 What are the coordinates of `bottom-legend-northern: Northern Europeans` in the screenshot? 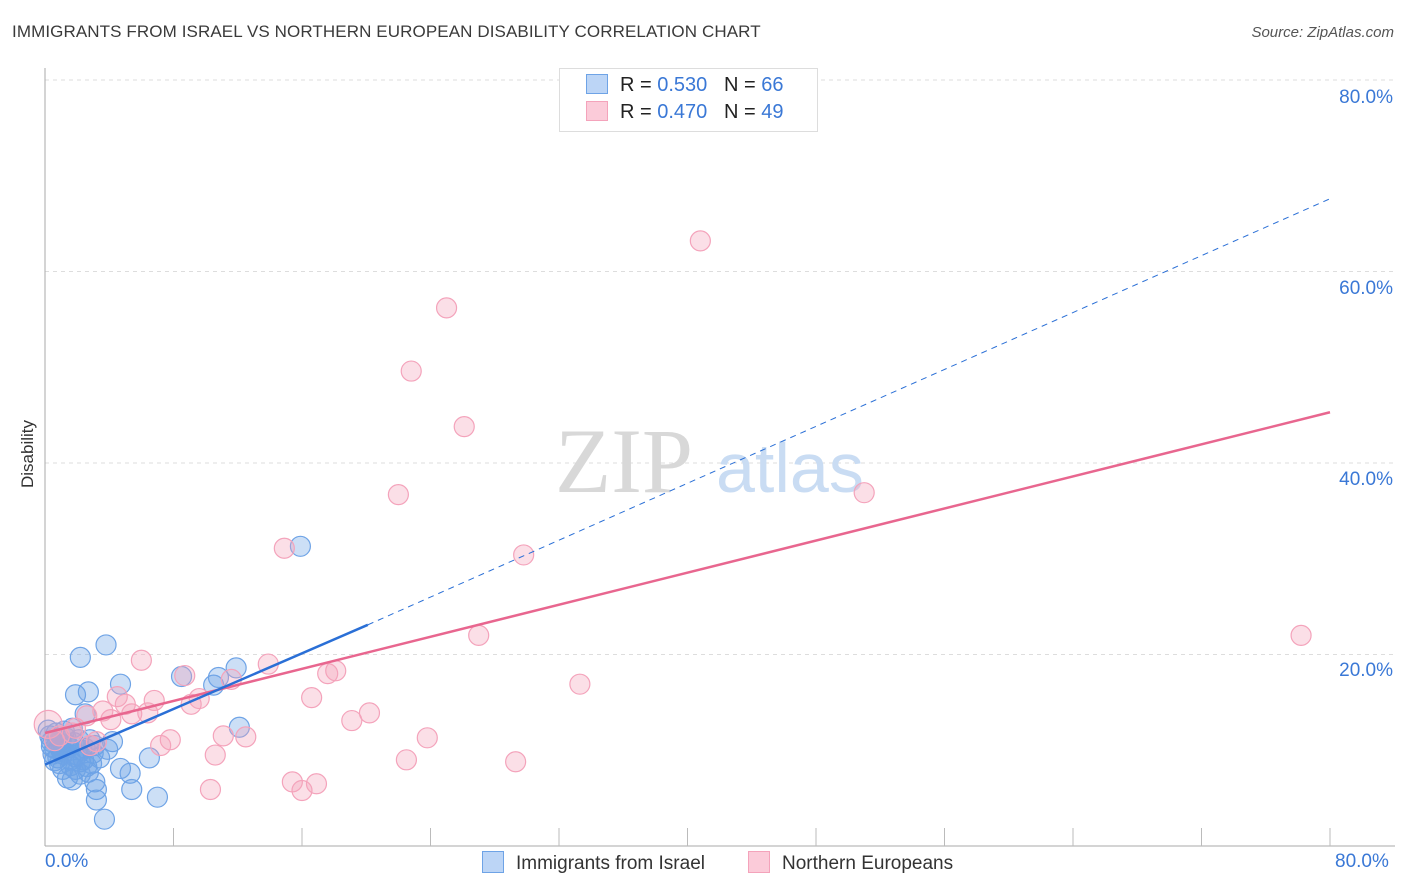 It's located at (850, 863).